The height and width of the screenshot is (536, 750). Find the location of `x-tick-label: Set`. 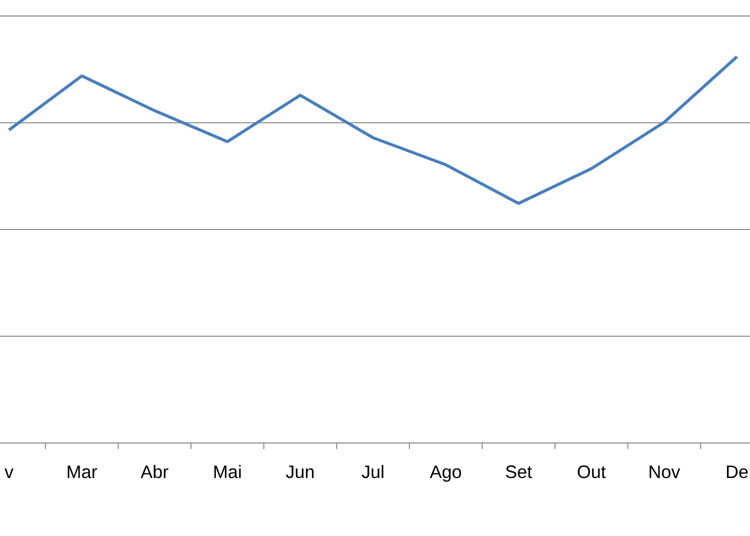

x-tick-label: Set is located at coordinates (519, 471).